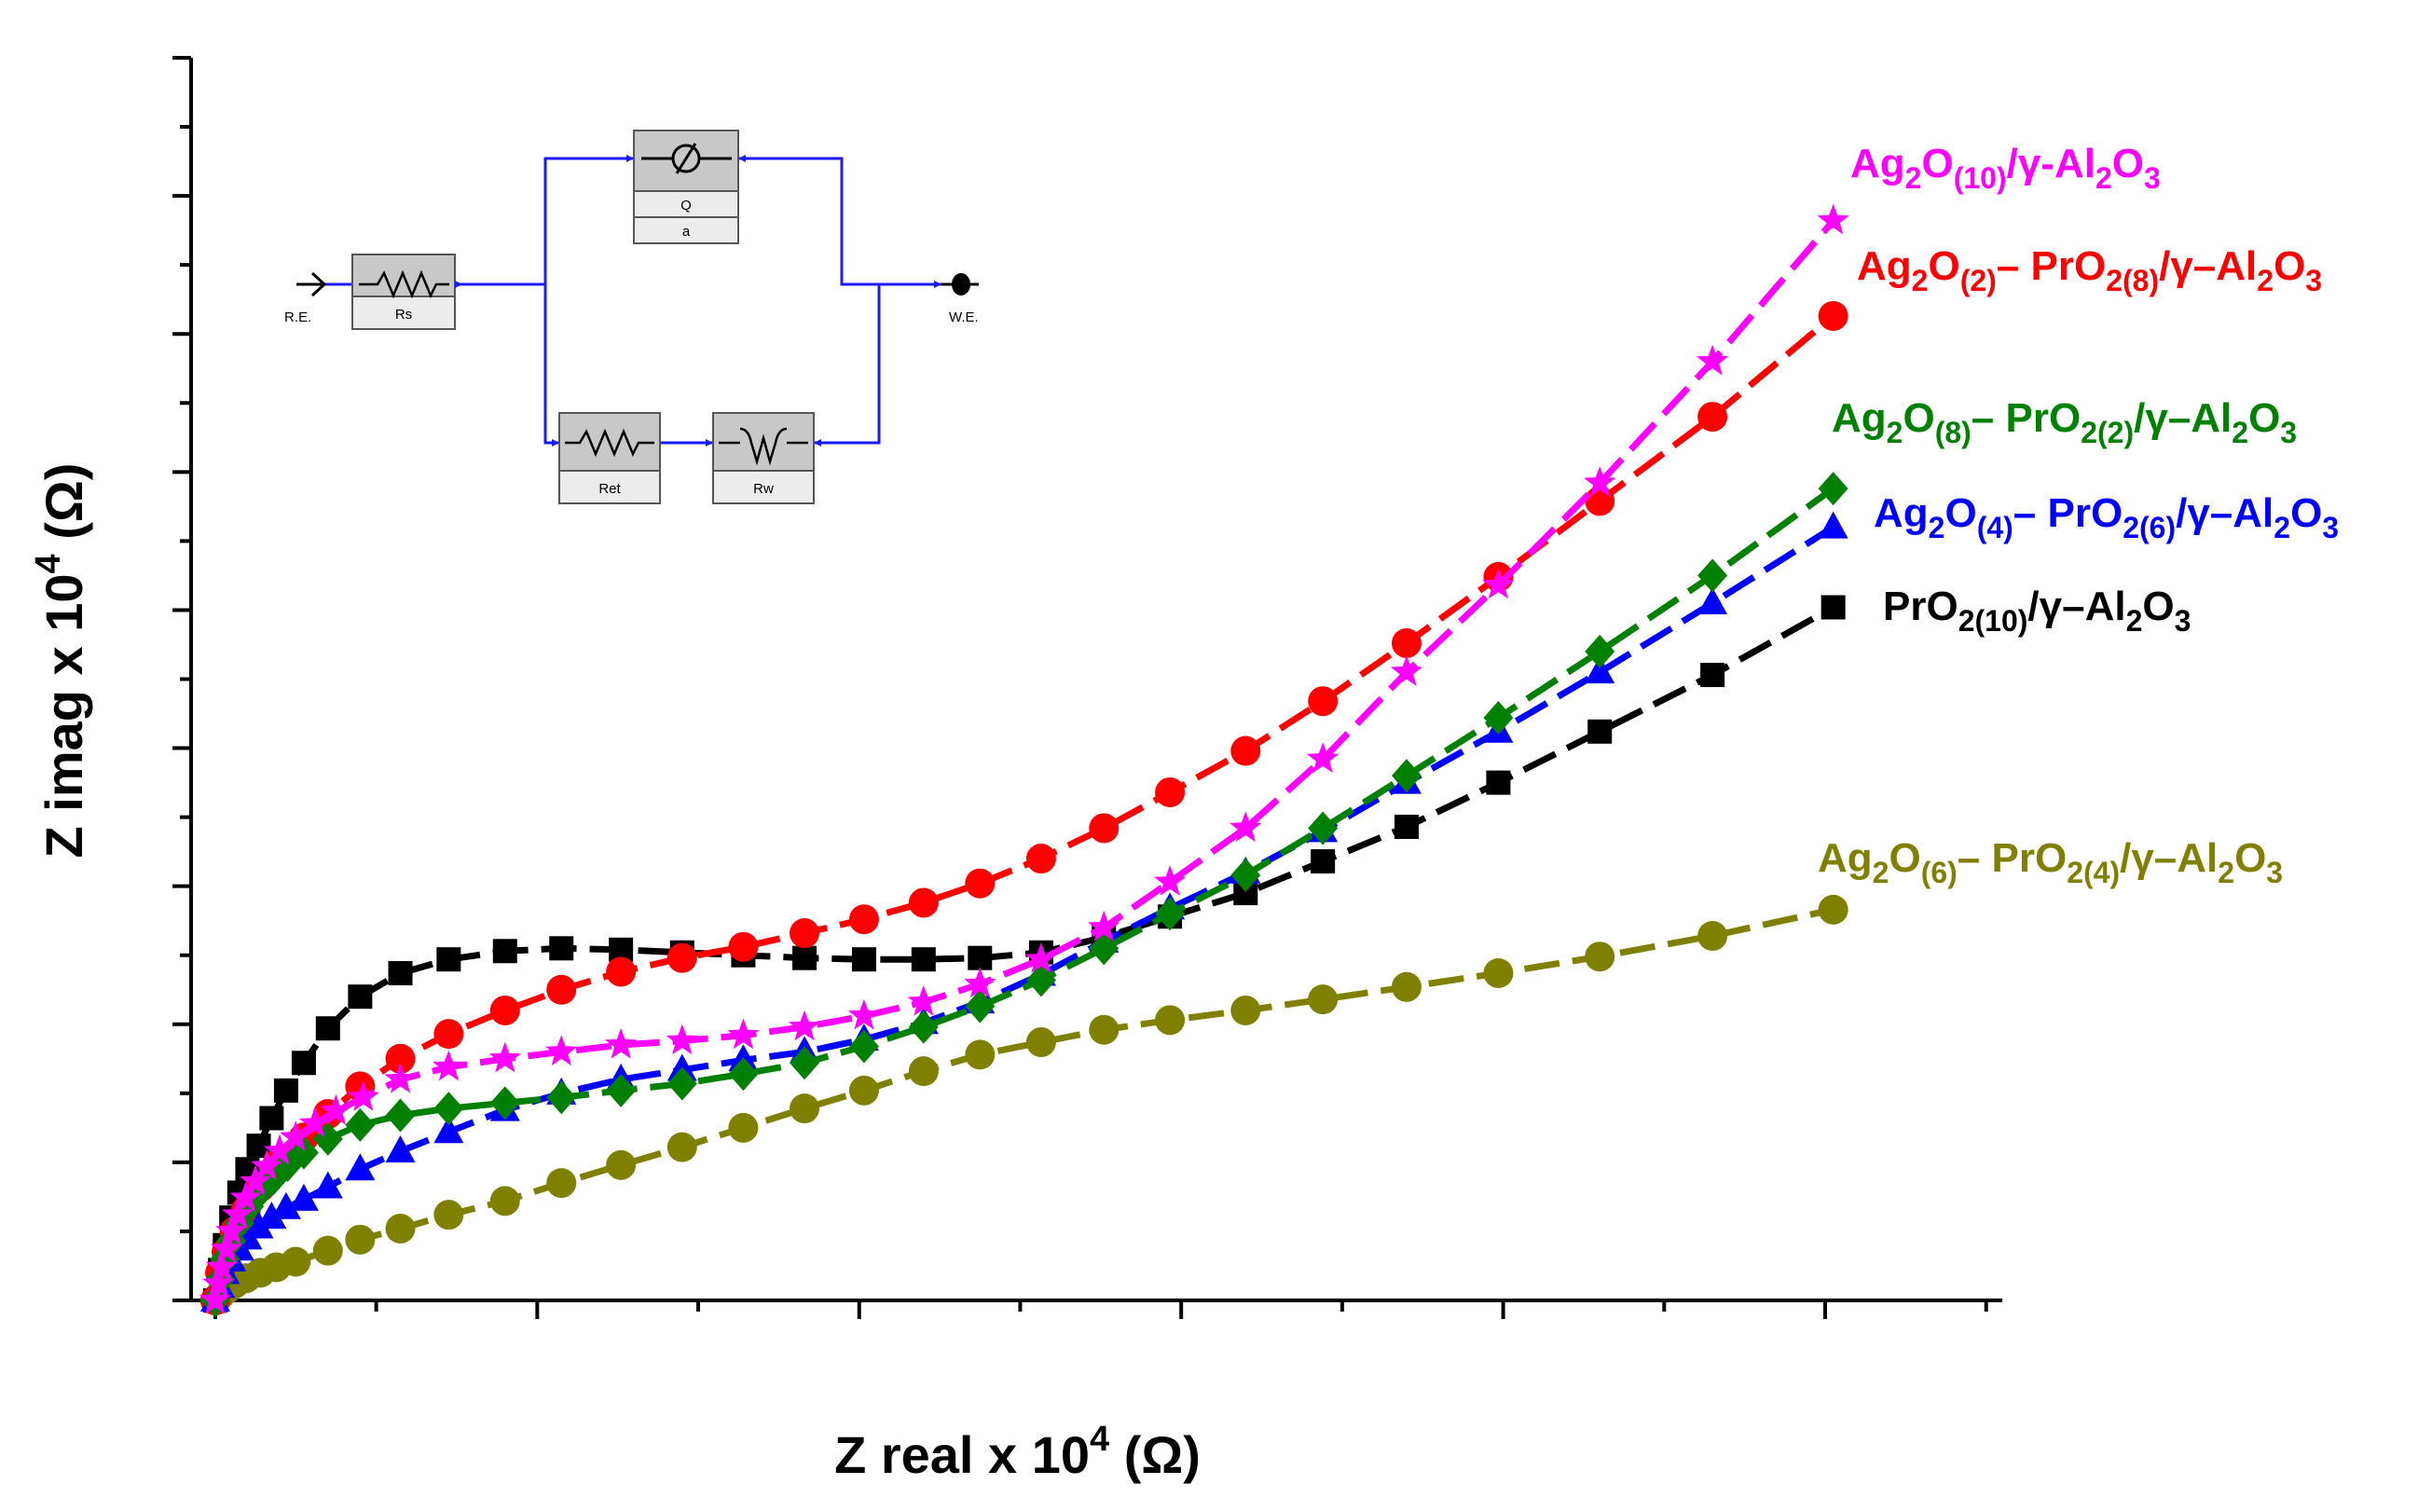  What do you see at coordinates (1920, 606) in the screenshot?
I see `legend-label-part: PrO` at bounding box center [1920, 606].